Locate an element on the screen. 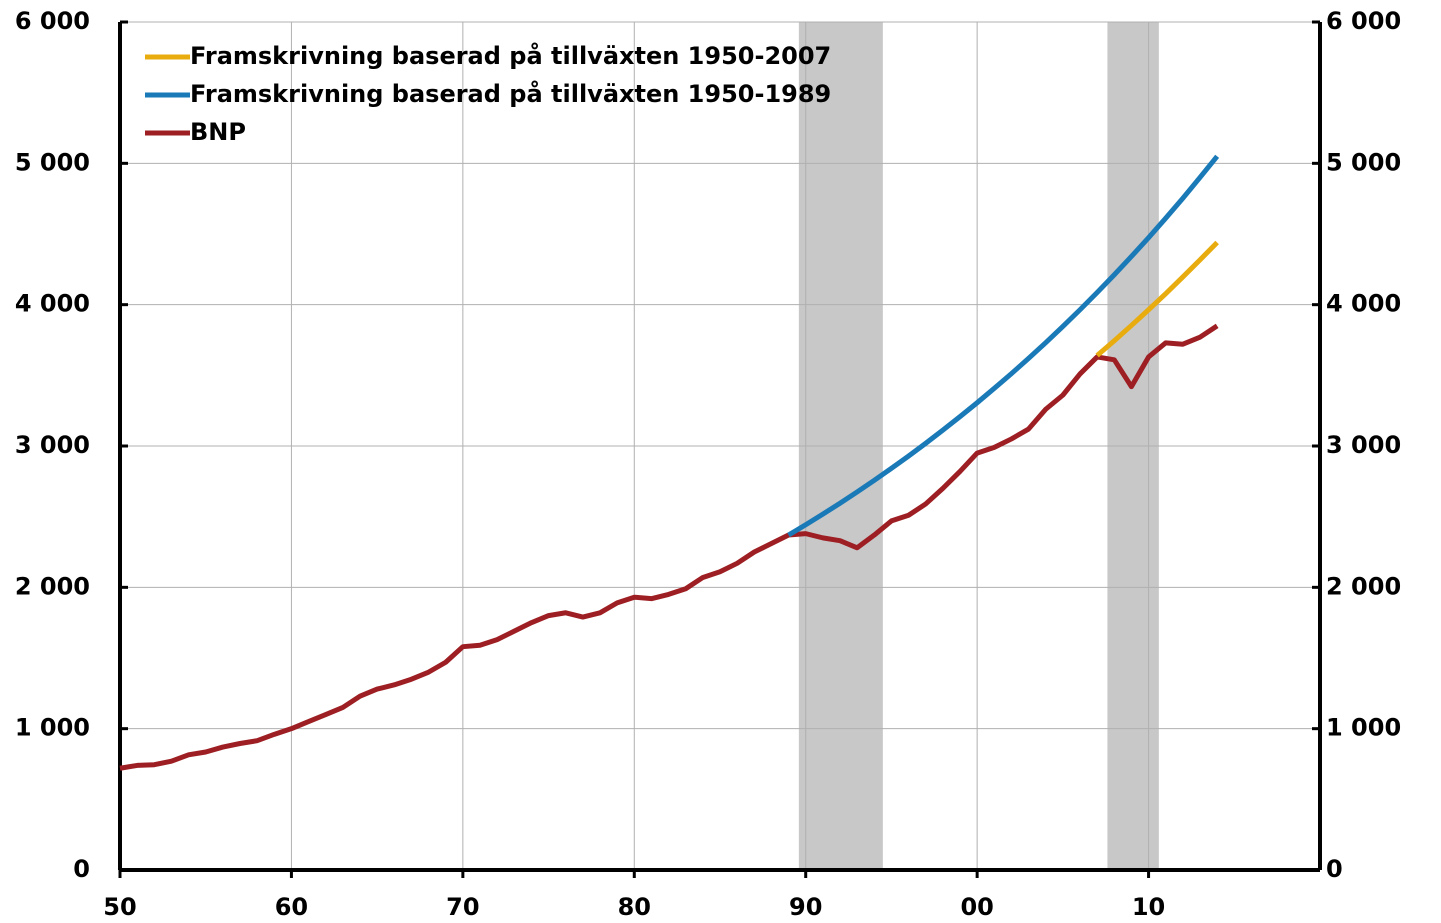 The image size is (1441, 923). y-tick-label: 3 000 is located at coordinates (52, 445).